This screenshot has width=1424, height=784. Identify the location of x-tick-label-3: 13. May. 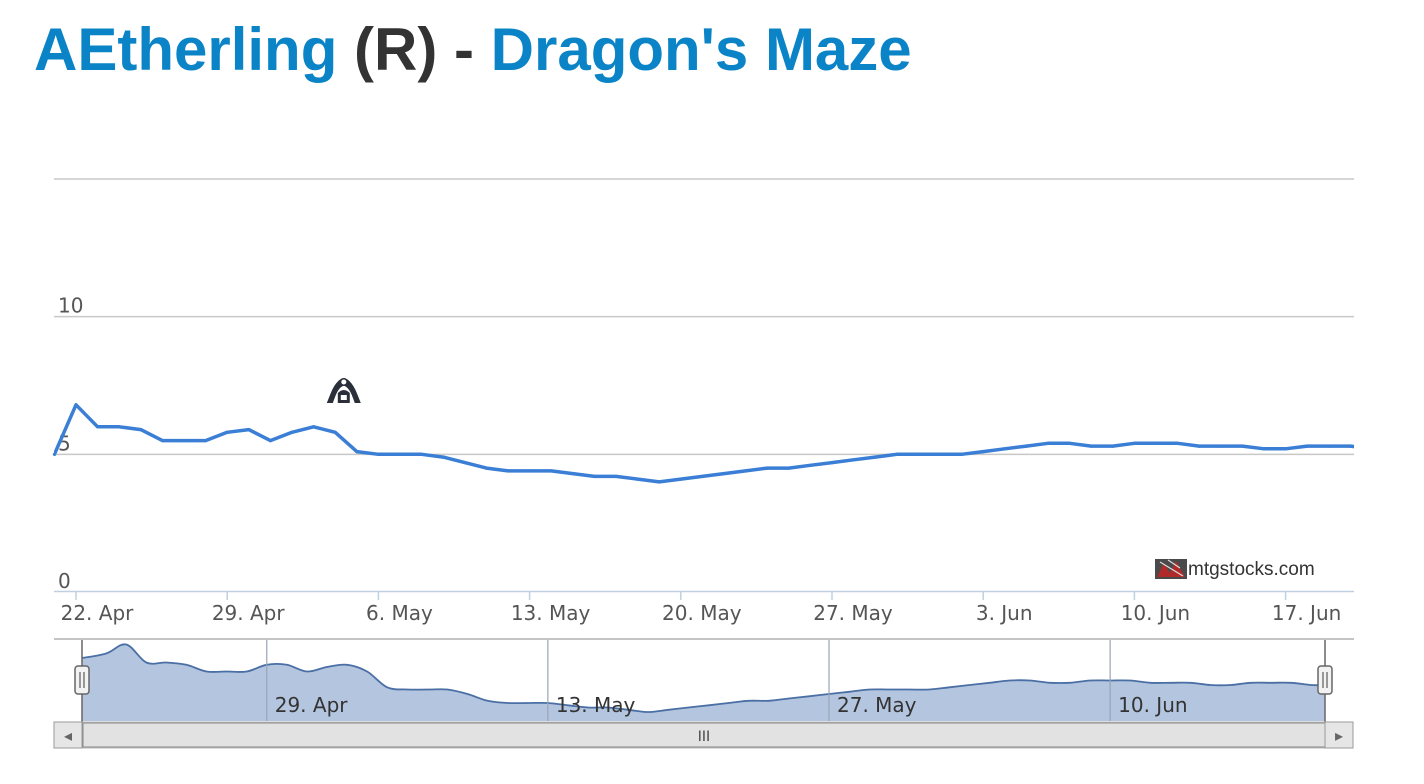
(551, 613).